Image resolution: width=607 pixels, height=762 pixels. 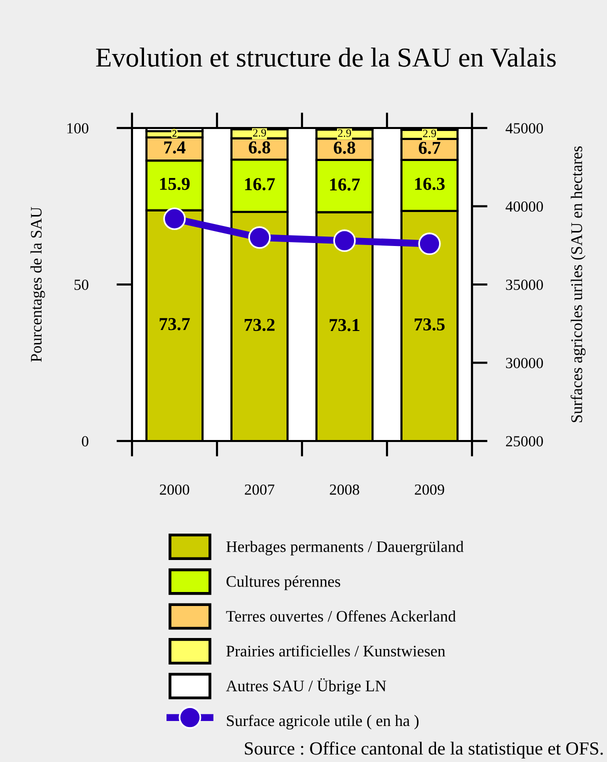 I want to click on data-label: 15.9, so click(x=175, y=184).